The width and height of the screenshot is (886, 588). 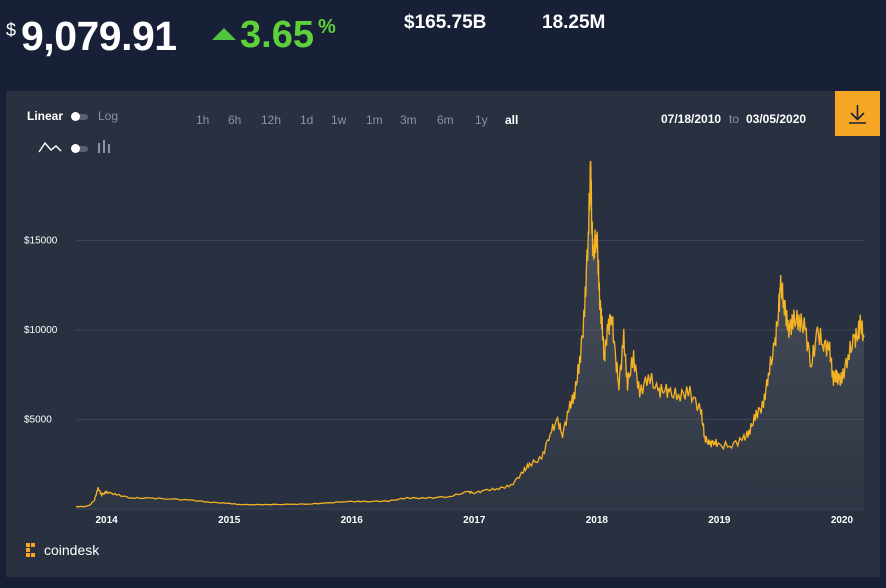 What do you see at coordinates (108, 116) in the screenshot?
I see `log-scale-label: Log` at bounding box center [108, 116].